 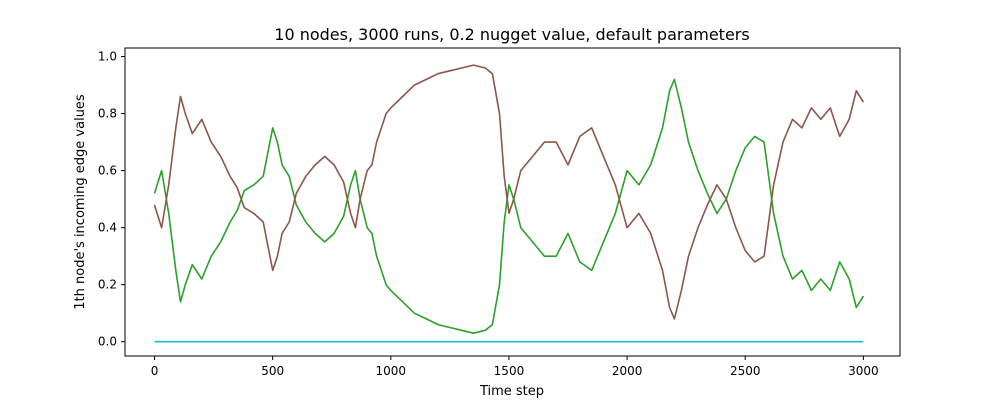 I want to click on x-tick-label: 0, so click(x=155, y=371).